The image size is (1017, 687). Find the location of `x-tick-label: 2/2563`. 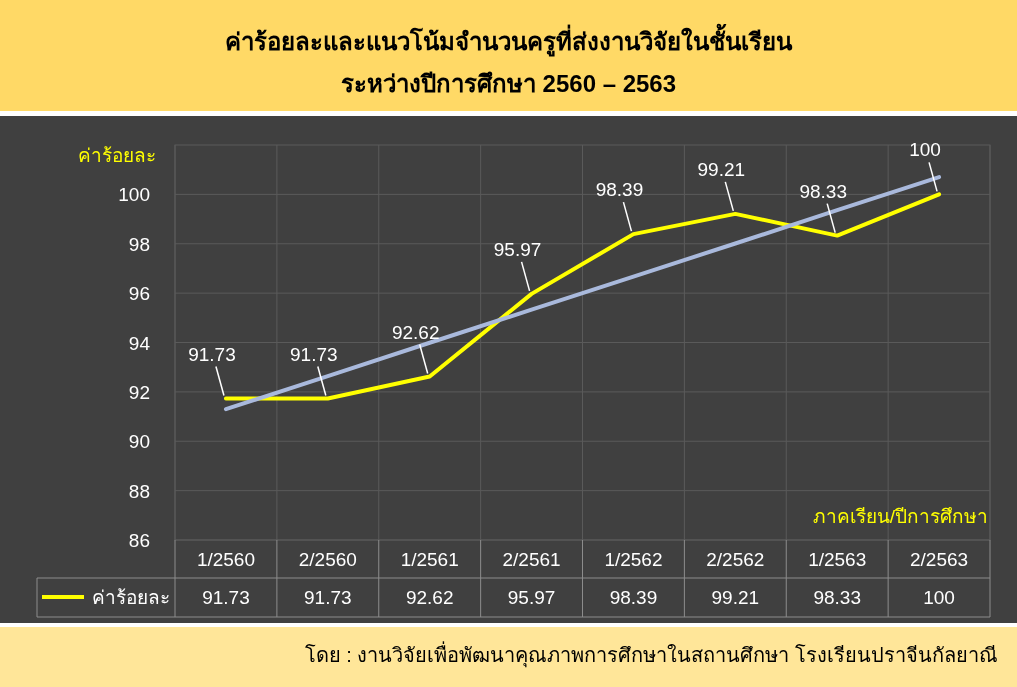

x-tick-label: 2/2563 is located at coordinates (939, 559).